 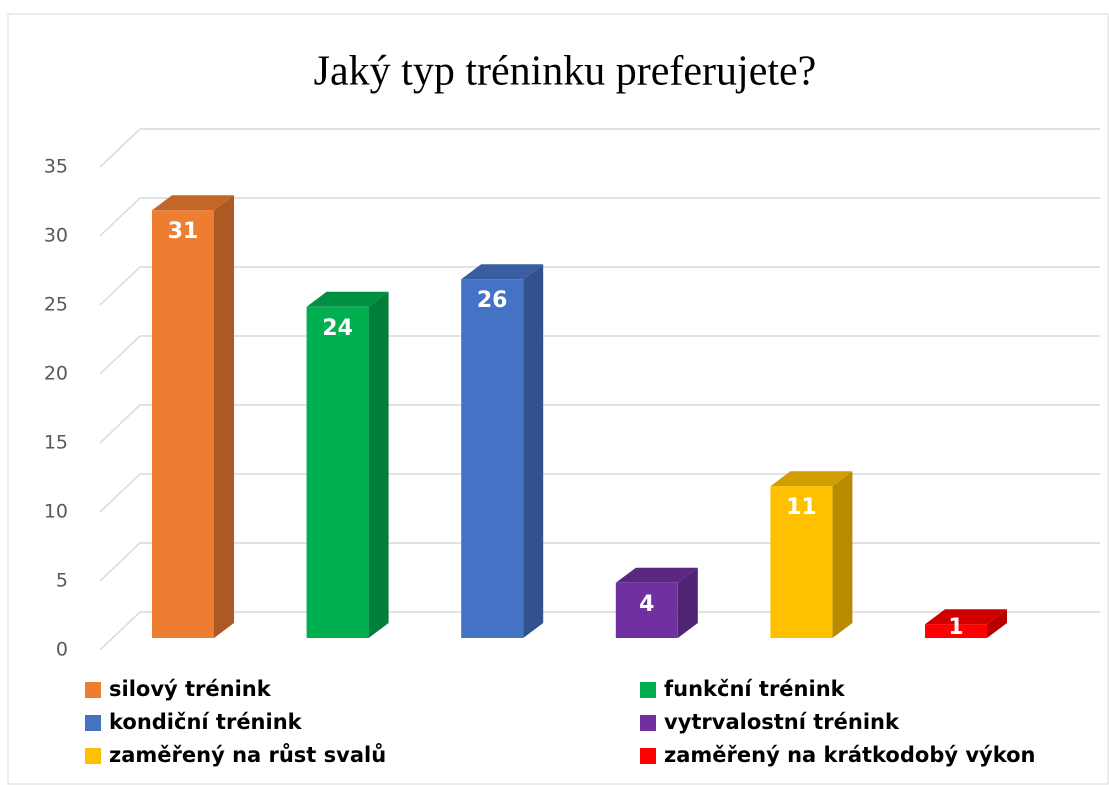 What do you see at coordinates (755, 689) in the screenshot?
I see `legend-label: funkční trénink` at bounding box center [755, 689].